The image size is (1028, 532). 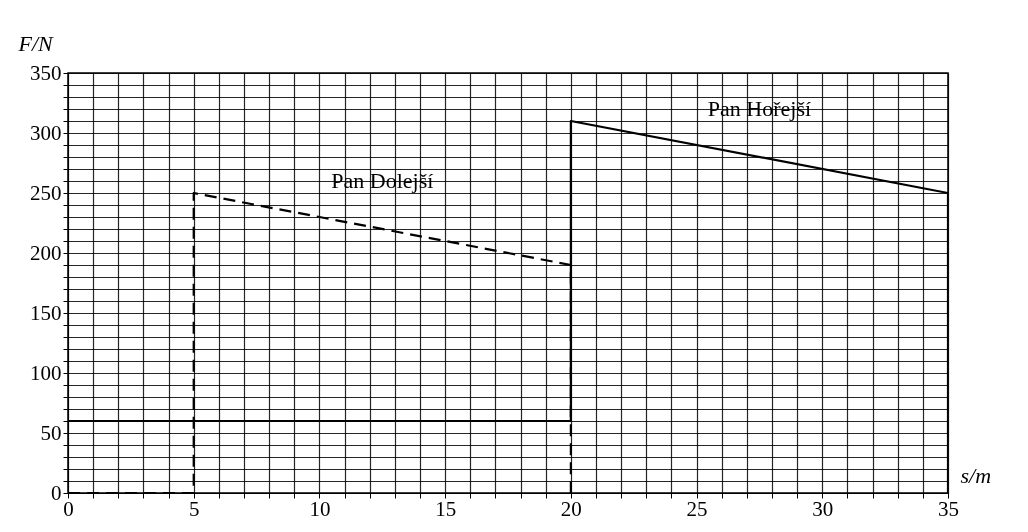 I want to click on y-tick-label: 350, so click(x=46, y=72).